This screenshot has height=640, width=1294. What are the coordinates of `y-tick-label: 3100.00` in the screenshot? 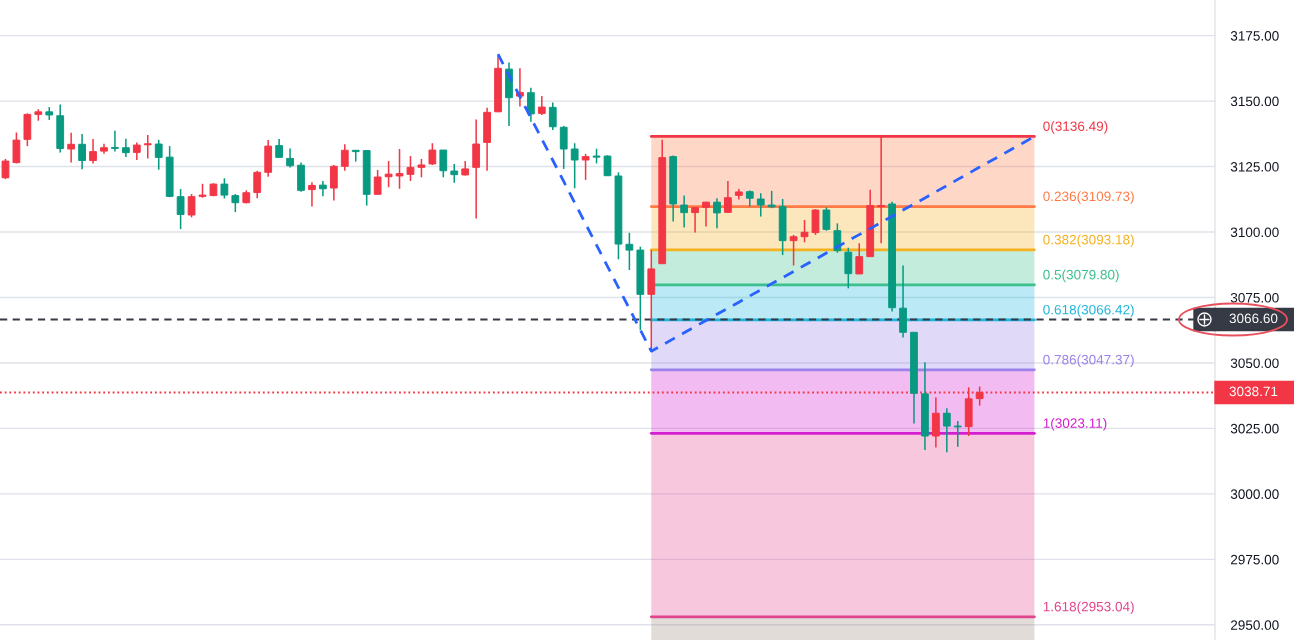 It's located at (1254, 232).